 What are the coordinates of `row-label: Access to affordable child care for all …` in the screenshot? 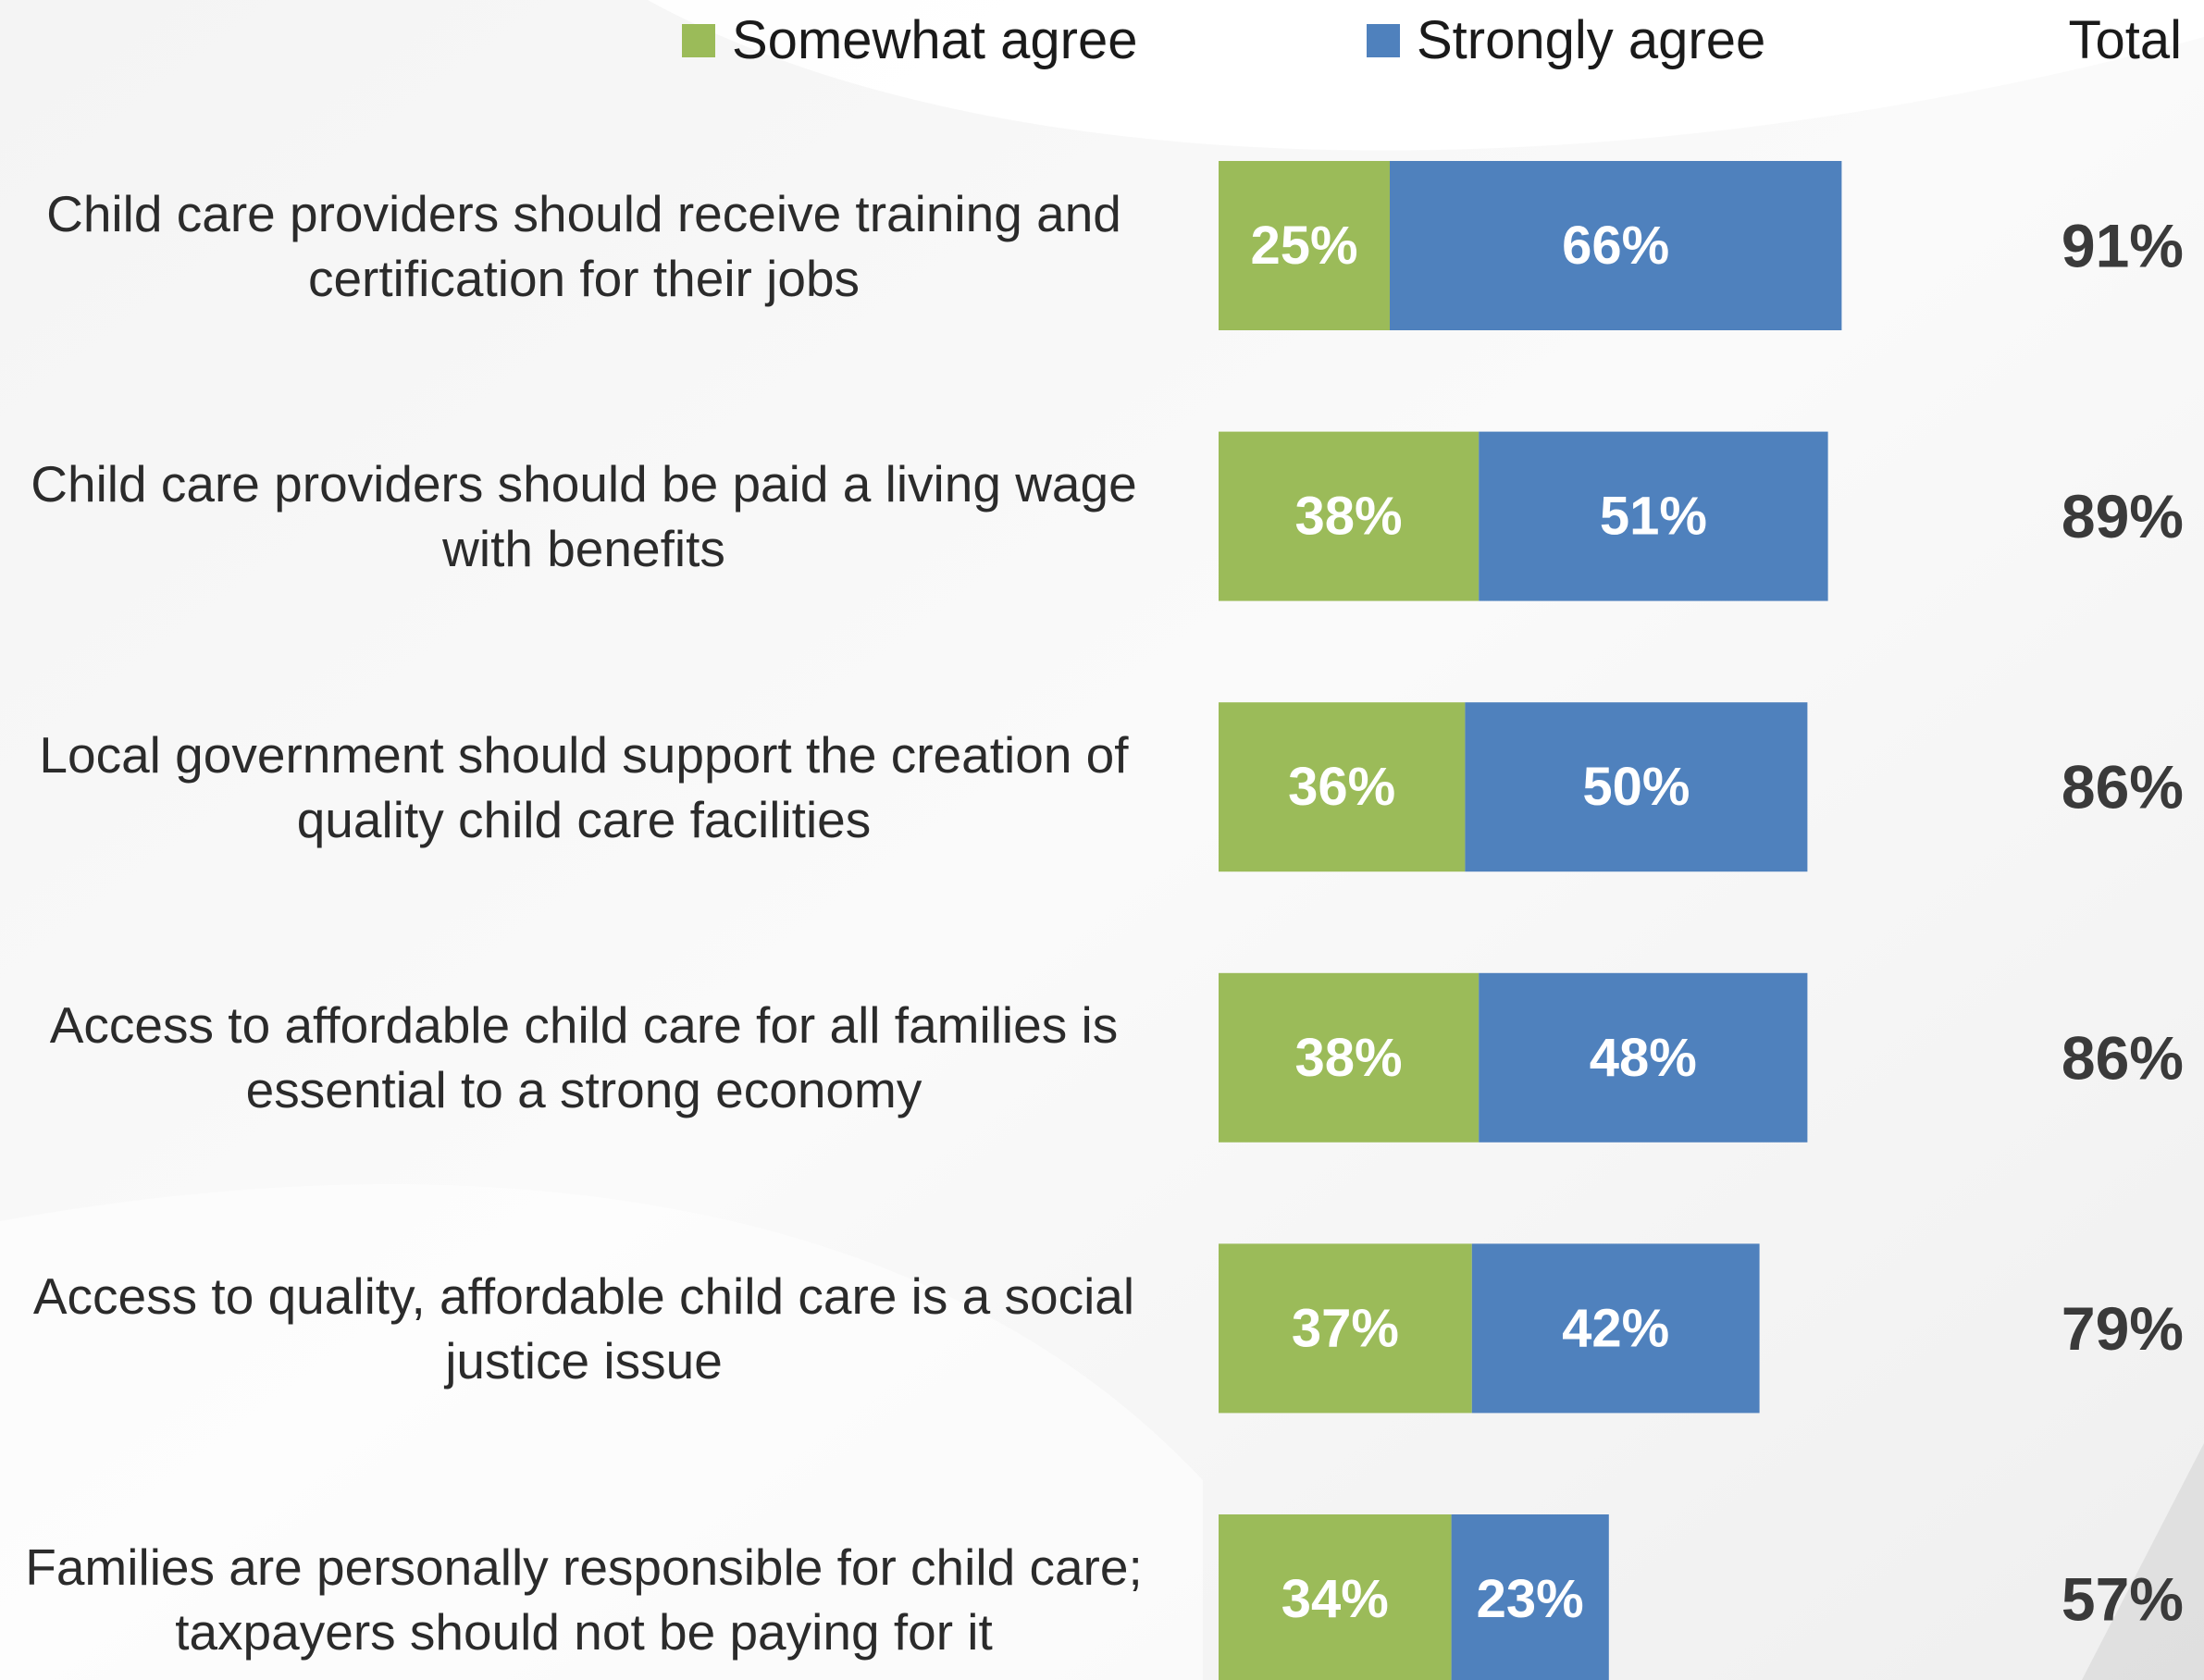 It's located at (584, 1057).